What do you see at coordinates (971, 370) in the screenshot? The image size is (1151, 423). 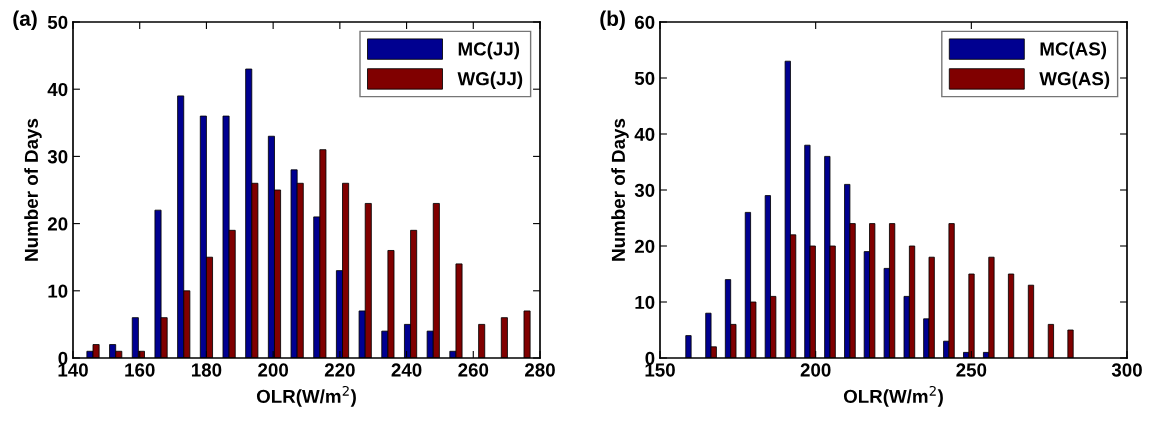 I see `x-tick-label: 250` at bounding box center [971, 370].